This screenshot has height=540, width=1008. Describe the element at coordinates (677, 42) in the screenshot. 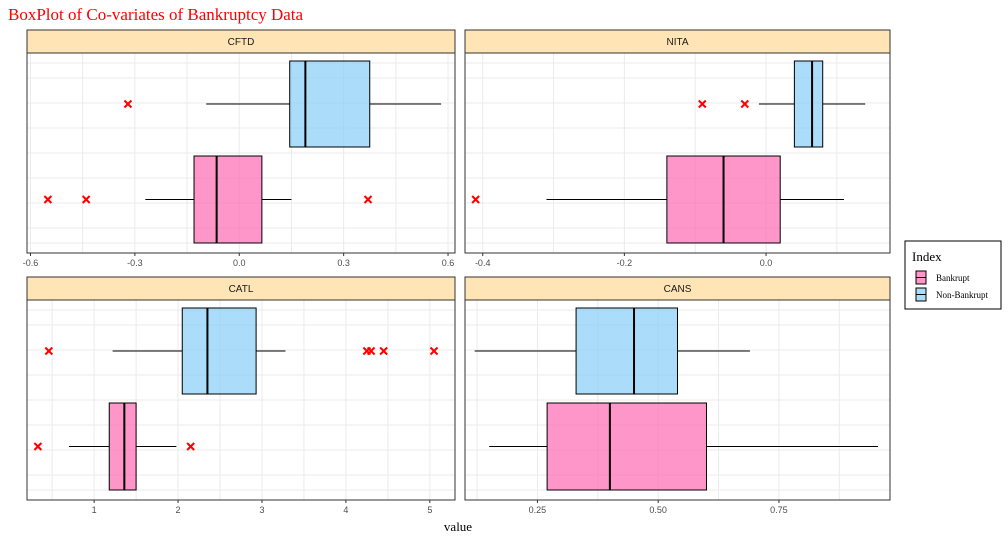

I see `facet-strip-label: NITA` at that location.